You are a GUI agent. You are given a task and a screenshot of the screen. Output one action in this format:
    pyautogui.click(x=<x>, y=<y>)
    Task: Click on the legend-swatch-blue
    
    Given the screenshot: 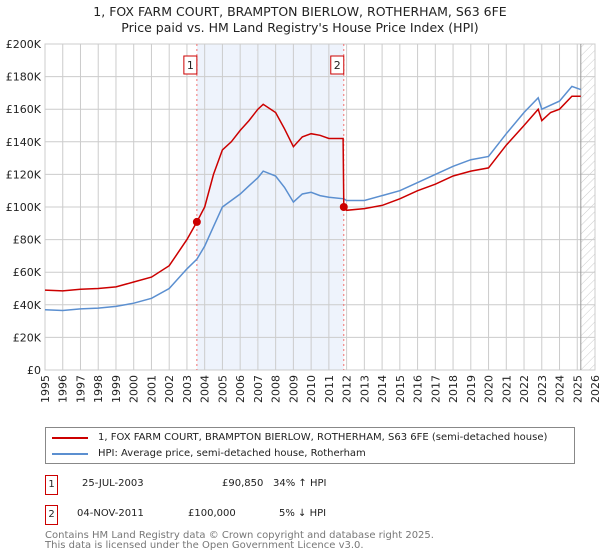 What is the action you would take?
    pyautogui.click(x=70, y=453)
    